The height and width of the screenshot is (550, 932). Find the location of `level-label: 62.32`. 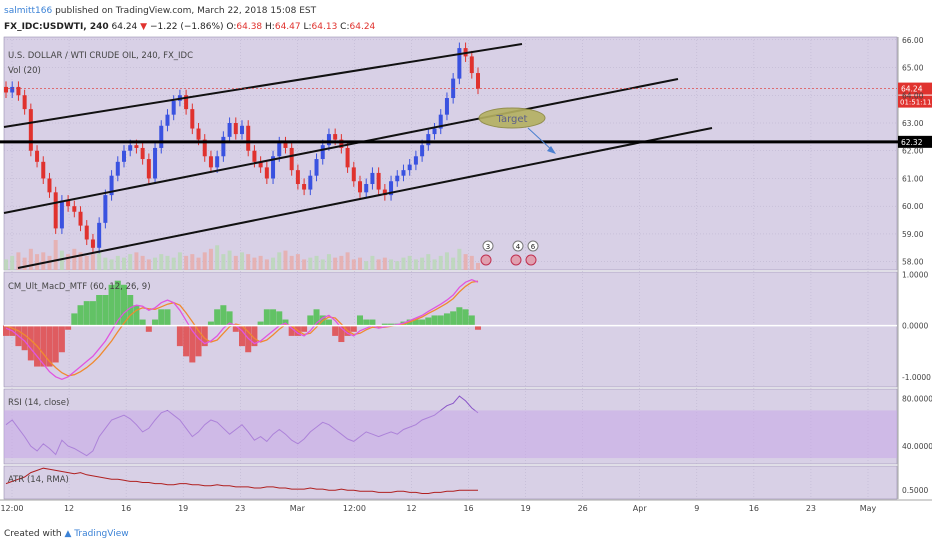

level-label: 62.32 is located at coordinates (912, 142).